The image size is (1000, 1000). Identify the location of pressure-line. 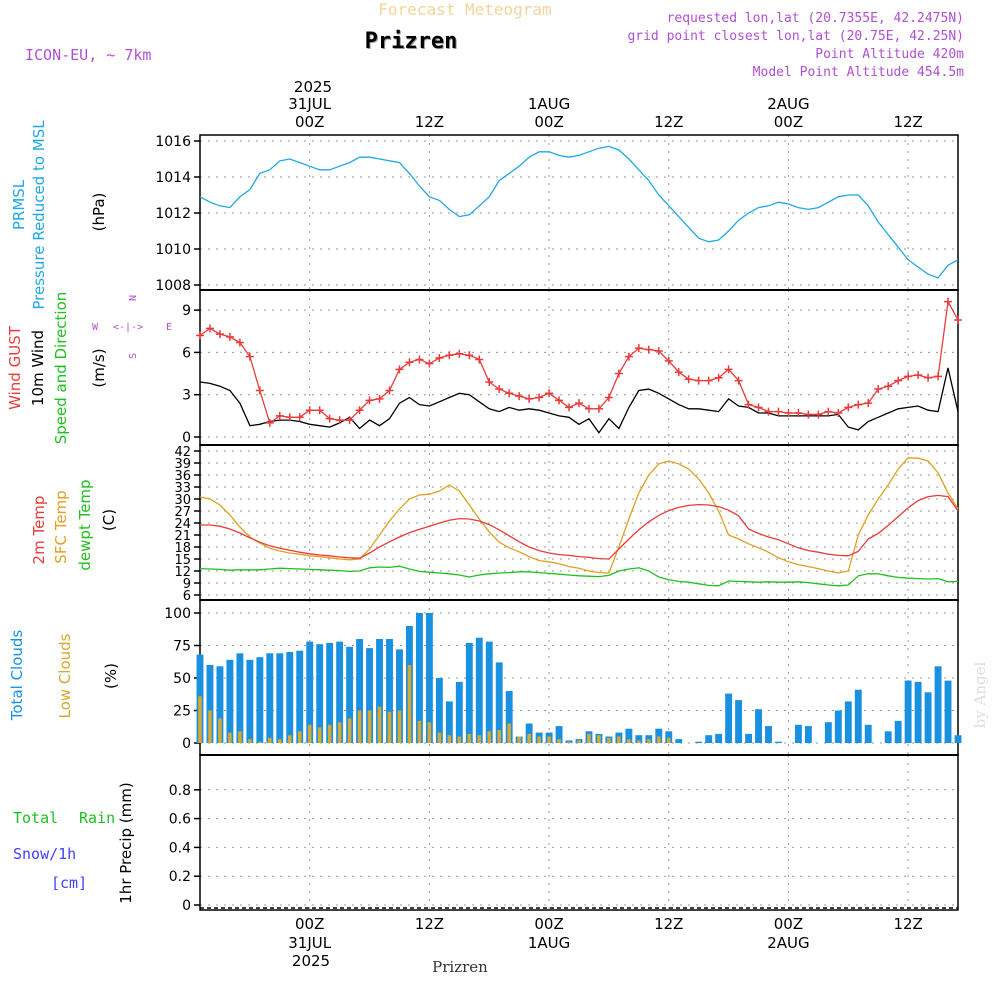
(579, 212).